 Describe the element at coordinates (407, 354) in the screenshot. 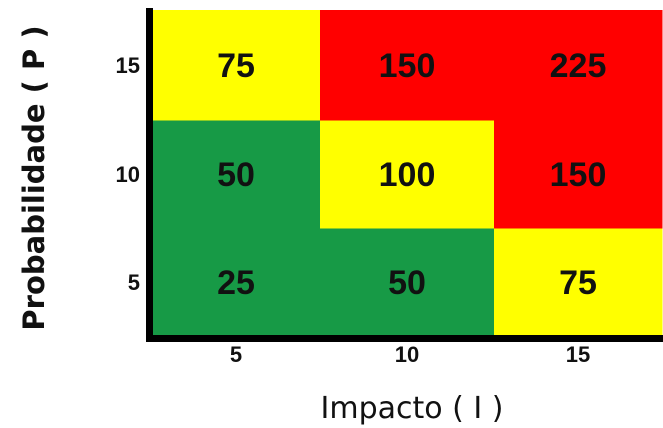

I see `x-tick-label: 10` at that location.